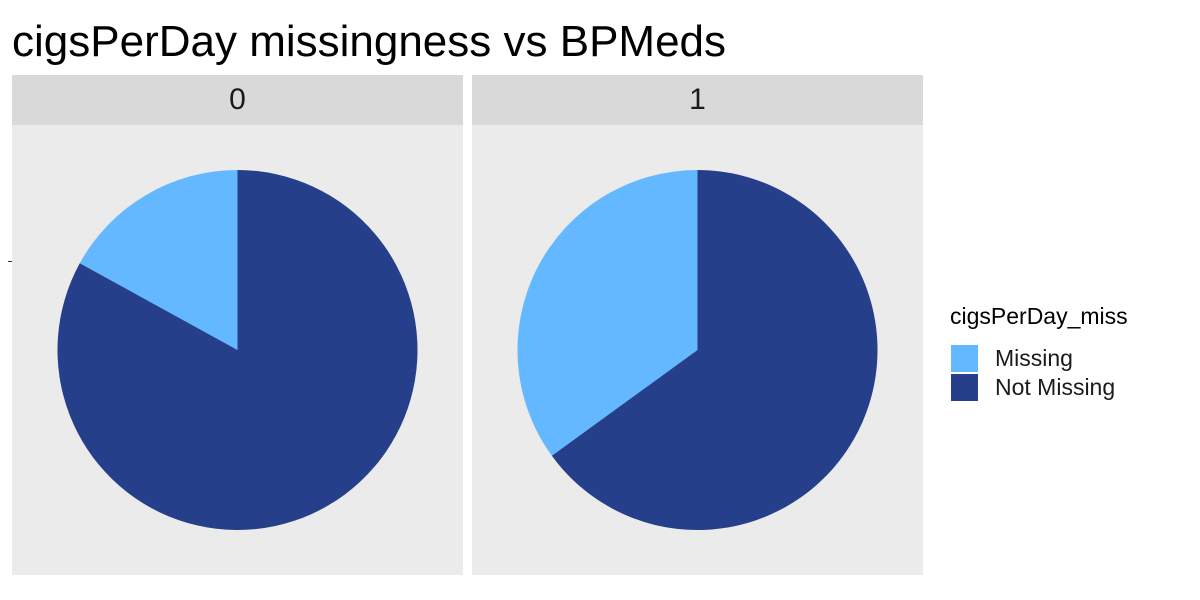  Describe the element at coordinates (1039, 316) in the screenshot. I see `legend-title: cigsPerDay_miss` at that location.